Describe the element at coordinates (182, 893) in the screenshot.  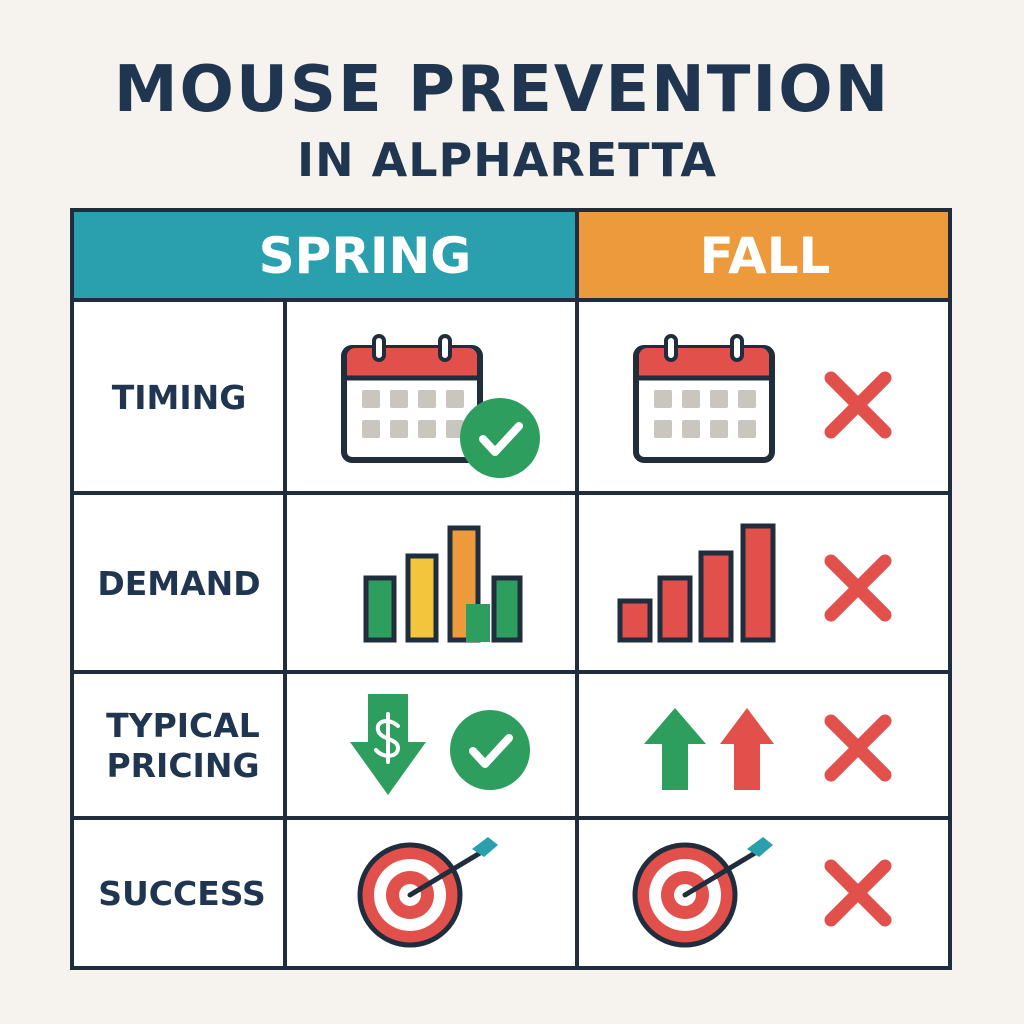
I see `row-label: SUCCESS` at that location.